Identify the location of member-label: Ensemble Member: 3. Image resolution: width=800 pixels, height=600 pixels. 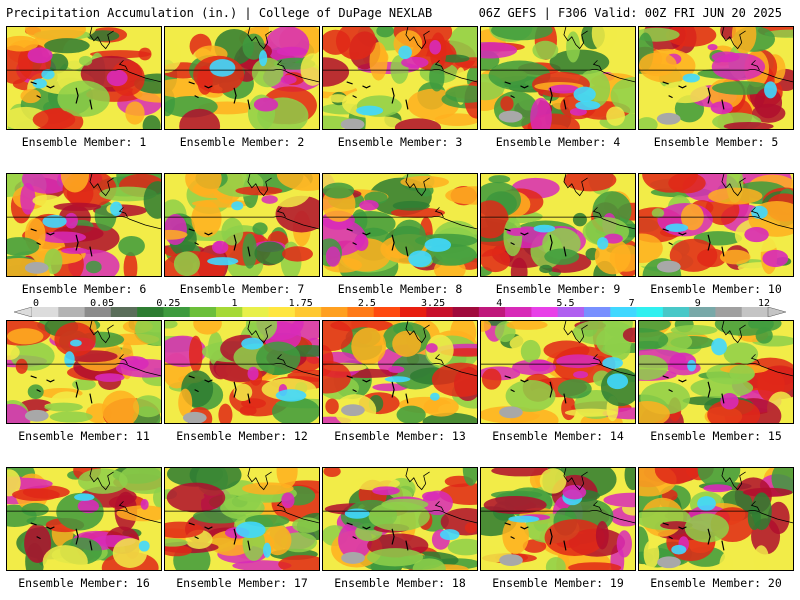
(400, 142).